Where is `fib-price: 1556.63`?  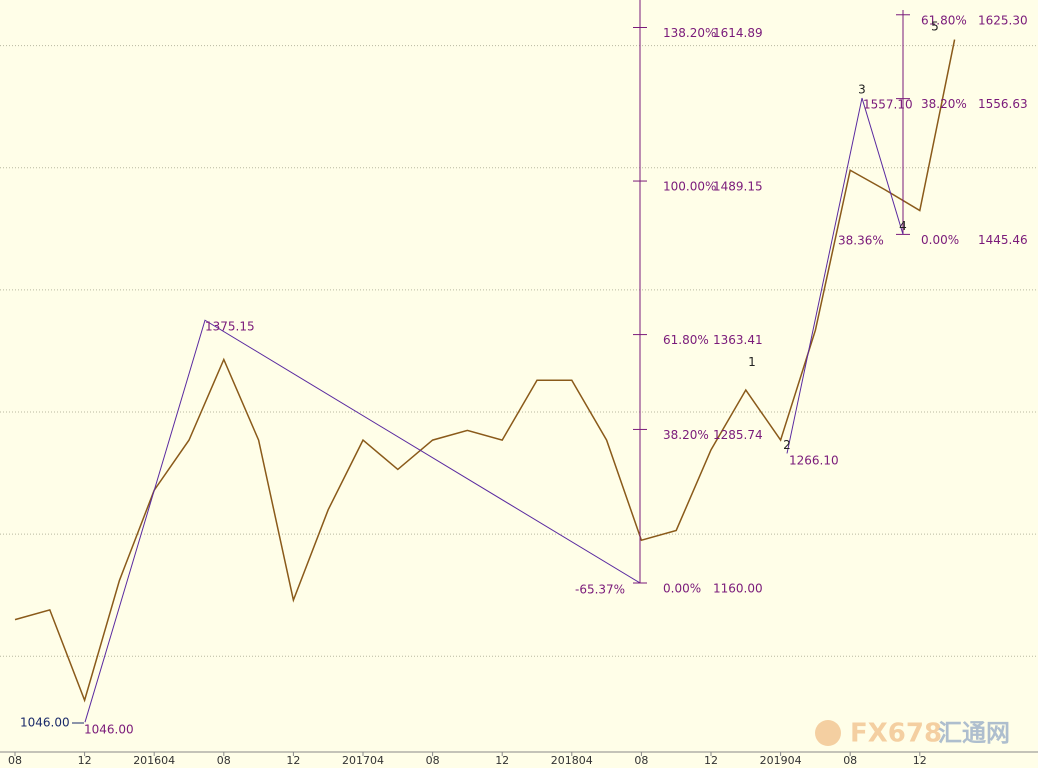
fib-price: 1556.63 is located at coordinates (1003, 104).